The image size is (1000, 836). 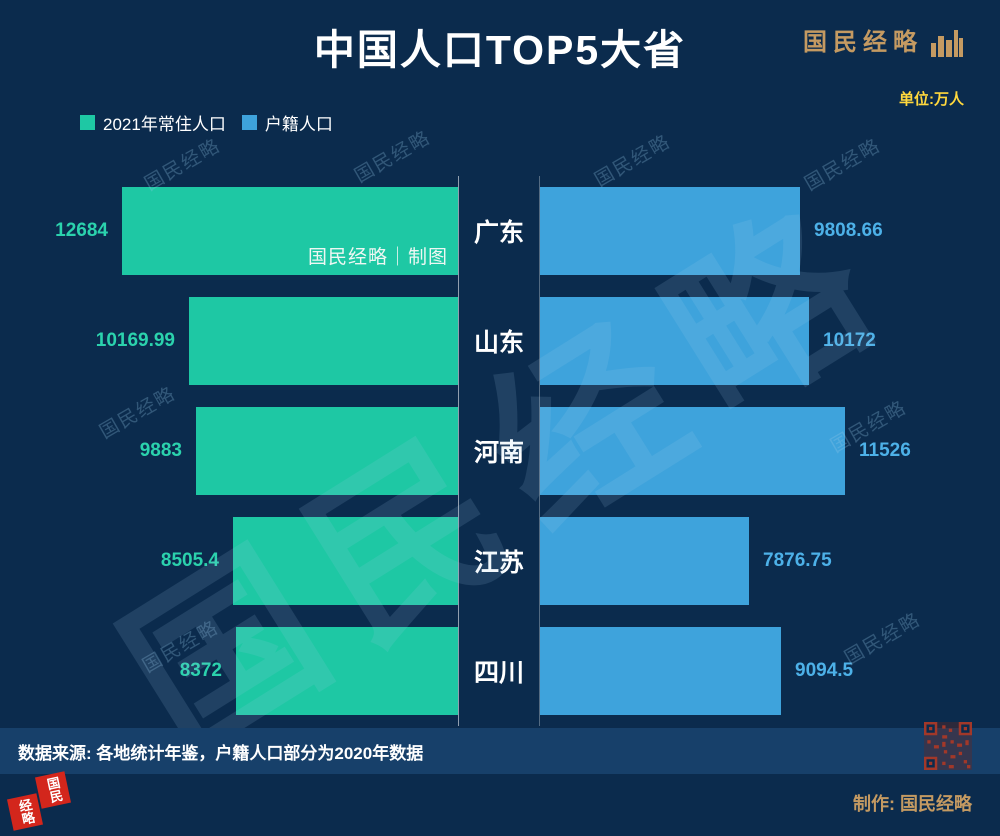 What do you see at coordinates (931, 99) in the screenshot?
I see `unit-label: 单位:万人` at bounding box center [931, 99].